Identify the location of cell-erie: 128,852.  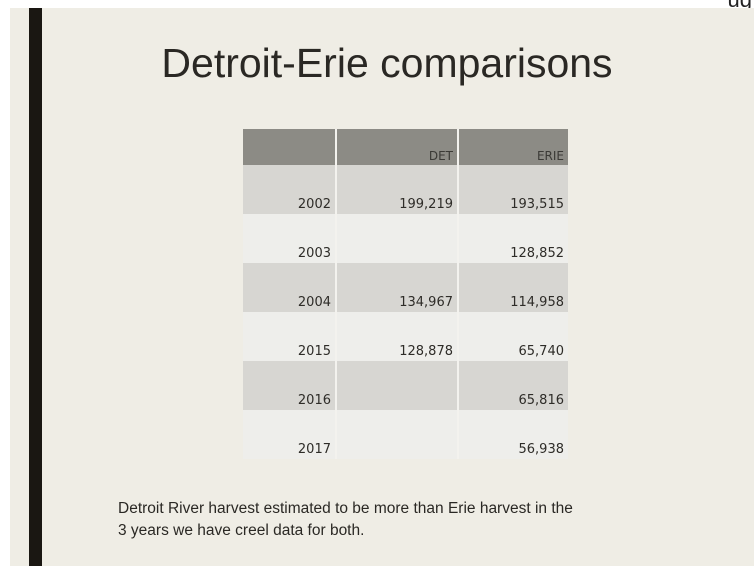
(513, 238).